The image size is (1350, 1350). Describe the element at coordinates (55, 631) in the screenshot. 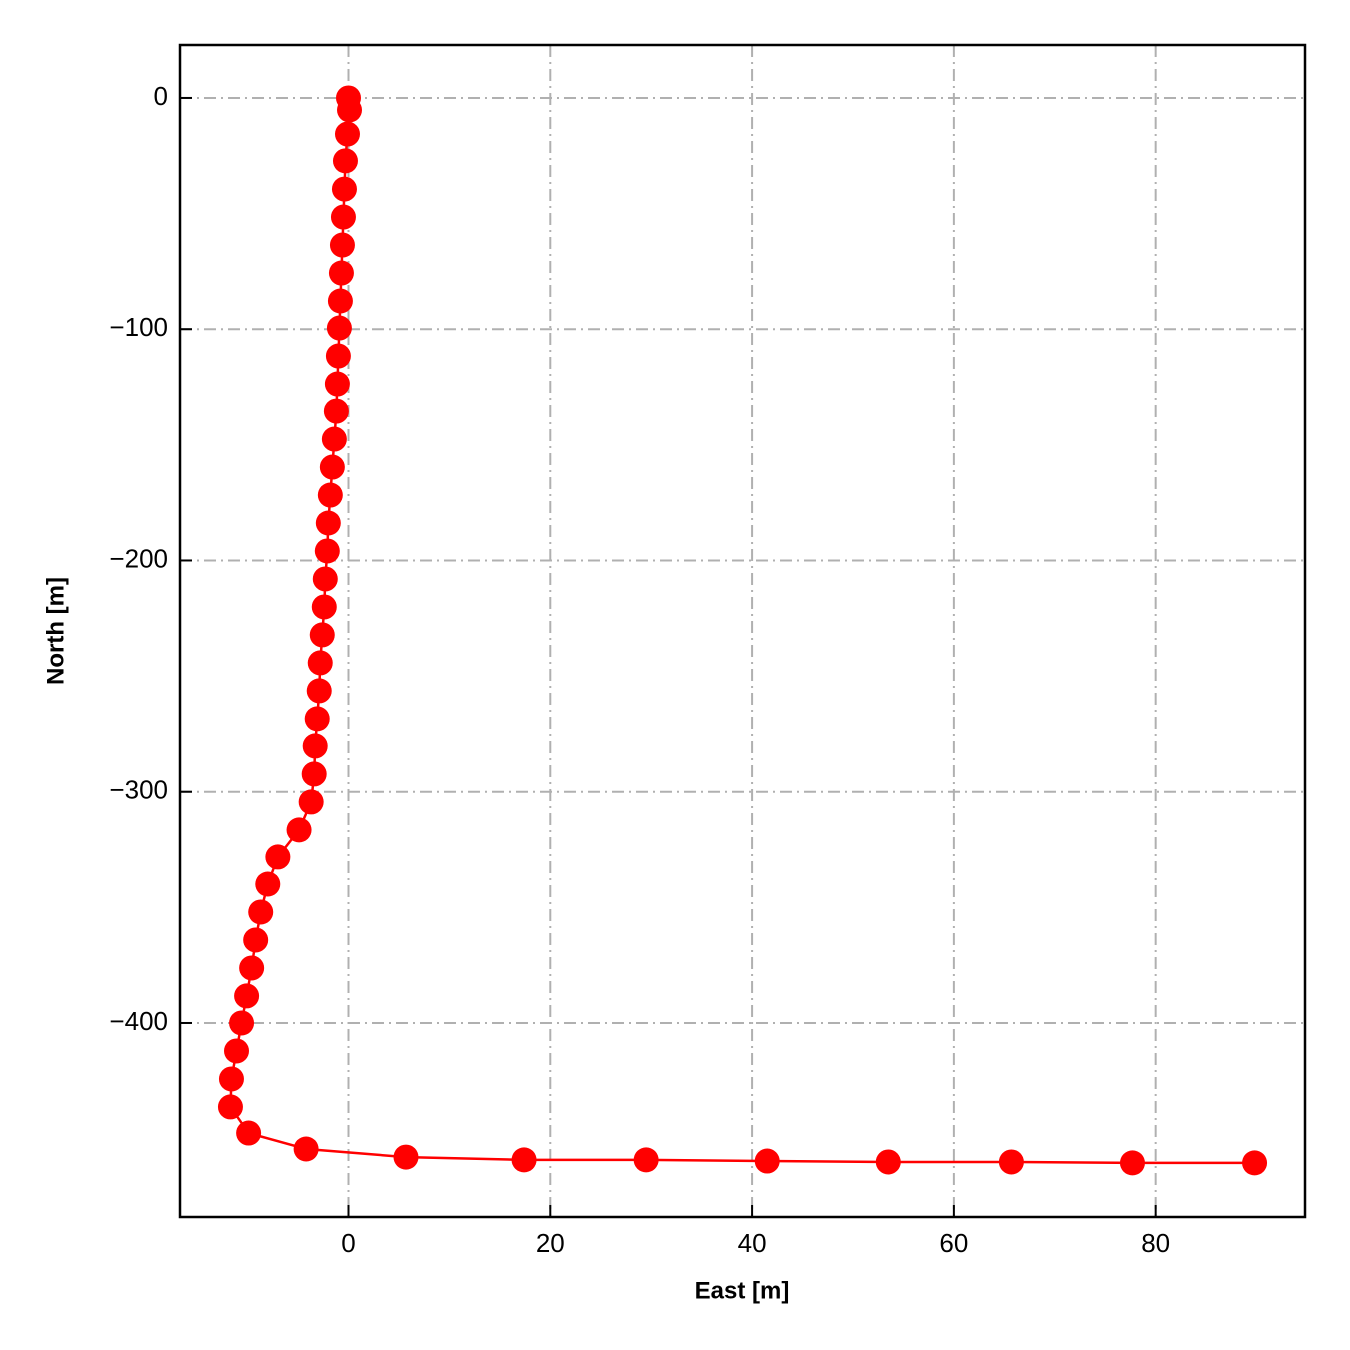

I see `y-axis-label: North [m]` at that location.